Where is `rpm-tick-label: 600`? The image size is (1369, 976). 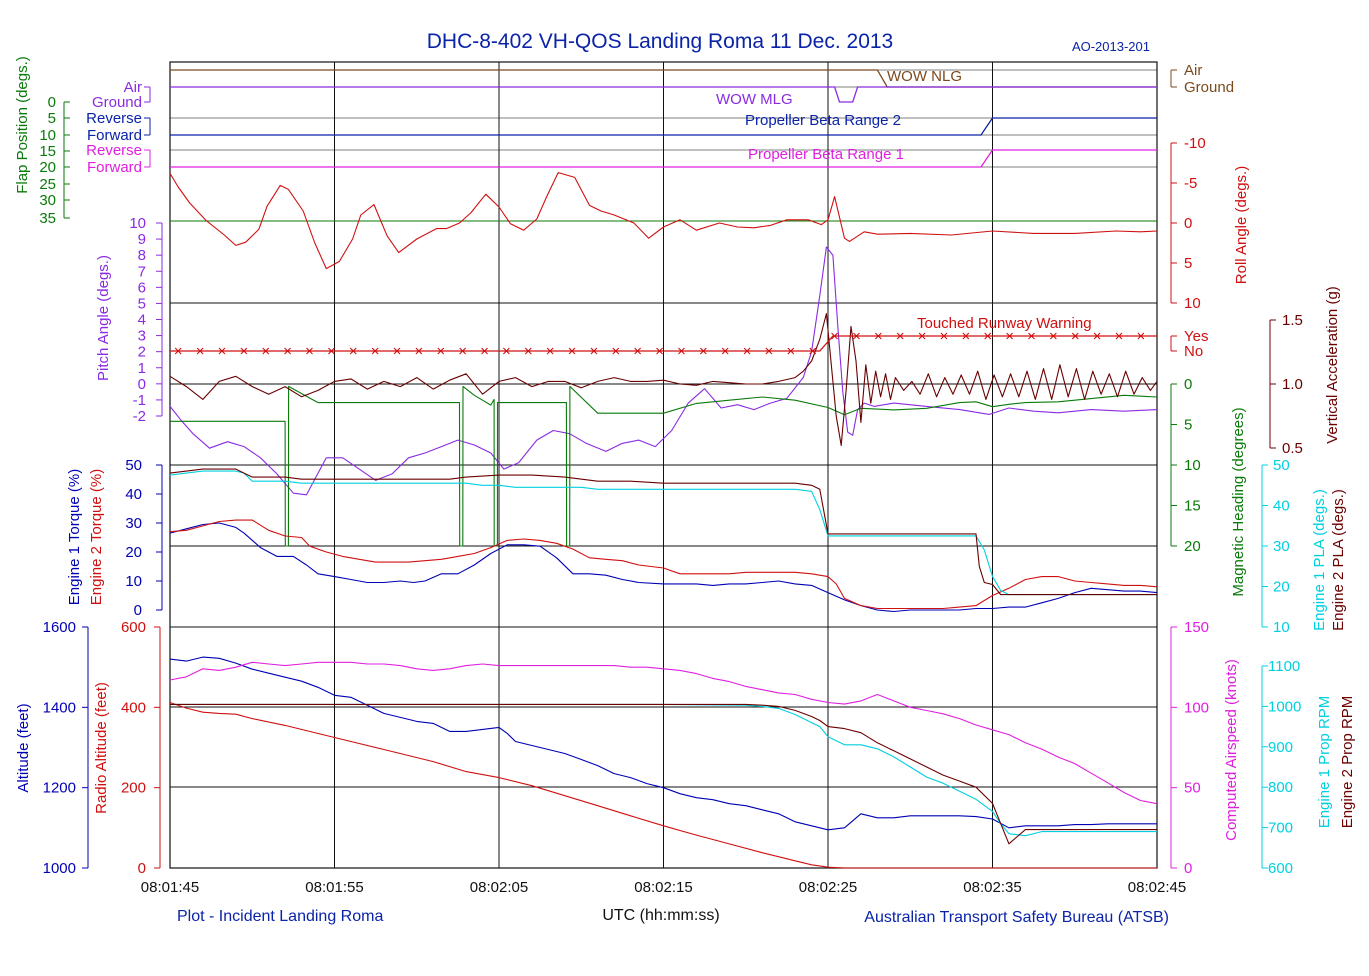 rpm-tick-label: 600 is located at coordinates (1280, 868).